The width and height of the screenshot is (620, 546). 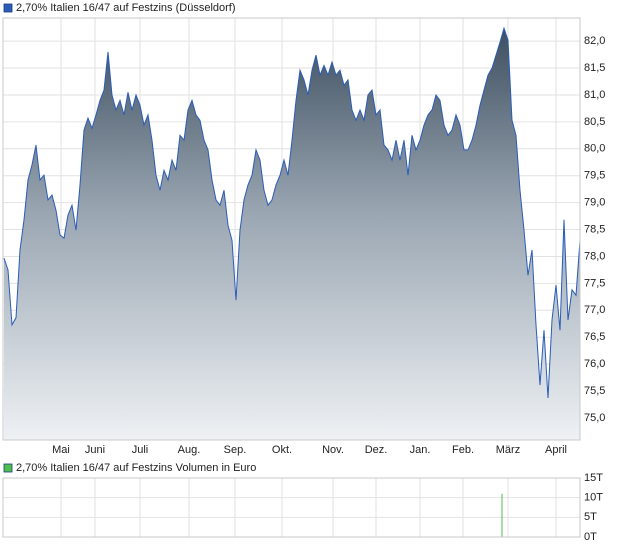 What do you see at coordinates (140, 450) in the screenshot?
I see `x-tick-label: Juli` at bounding box center [140, 450].